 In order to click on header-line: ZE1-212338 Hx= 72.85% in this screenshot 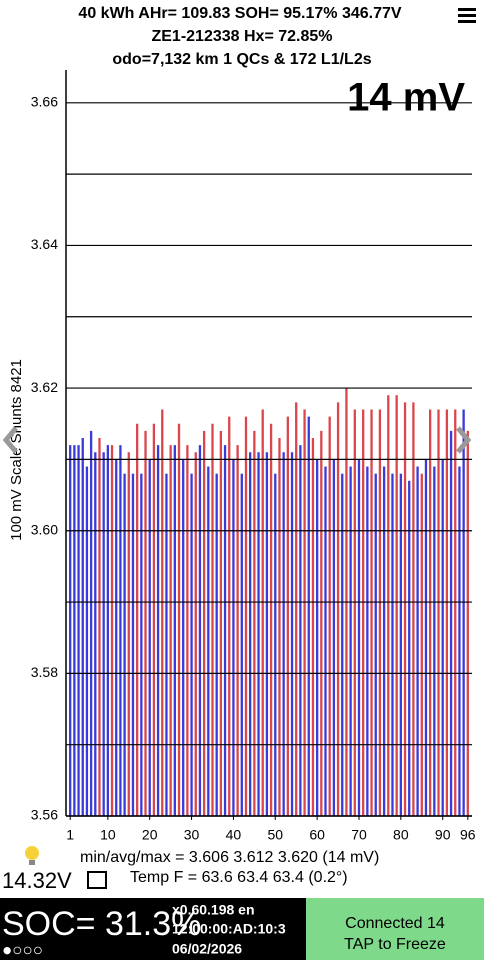, I will do `click(241, 36)`.